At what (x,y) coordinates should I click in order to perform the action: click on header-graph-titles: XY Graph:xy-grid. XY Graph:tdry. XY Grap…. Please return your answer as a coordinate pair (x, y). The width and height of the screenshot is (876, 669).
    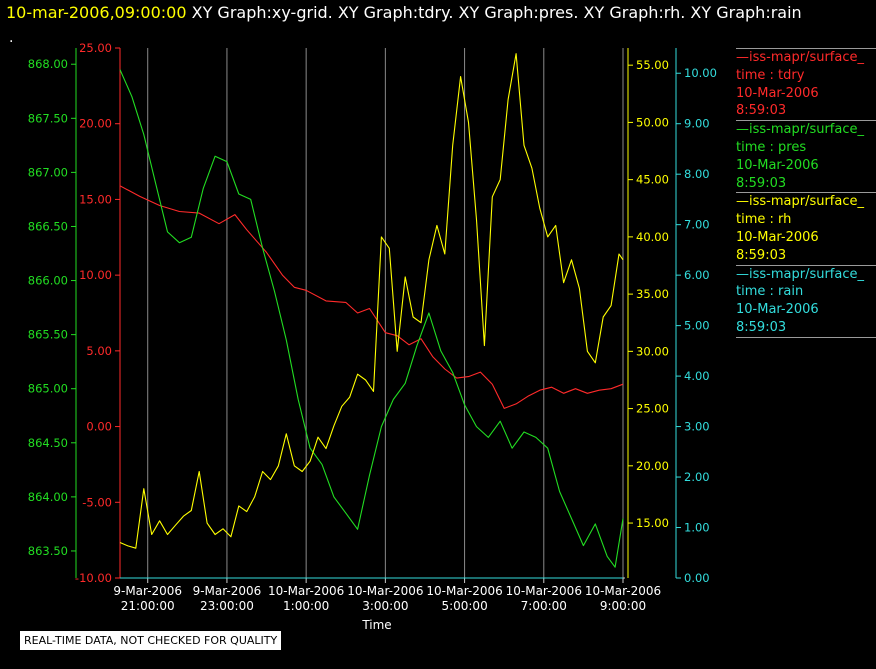
    Looking at the image, I should click on (496, 12).